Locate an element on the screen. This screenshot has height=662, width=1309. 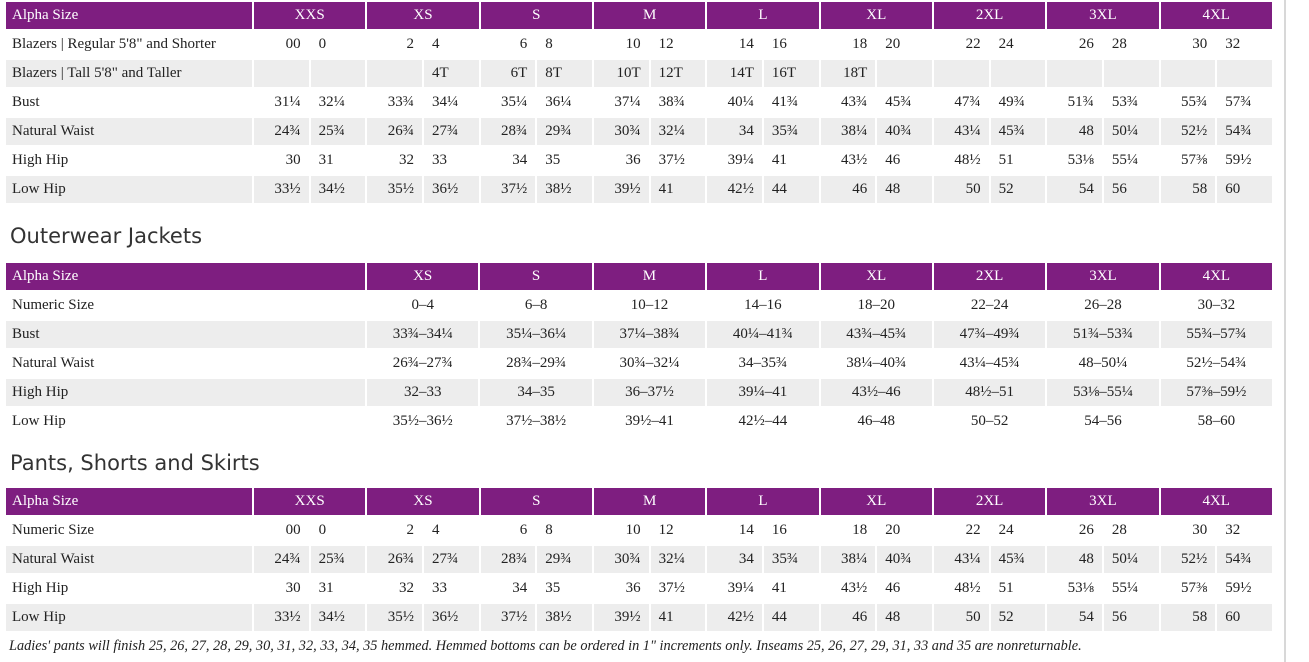
size-cell: 24 is located at coordinates (1018, 530).